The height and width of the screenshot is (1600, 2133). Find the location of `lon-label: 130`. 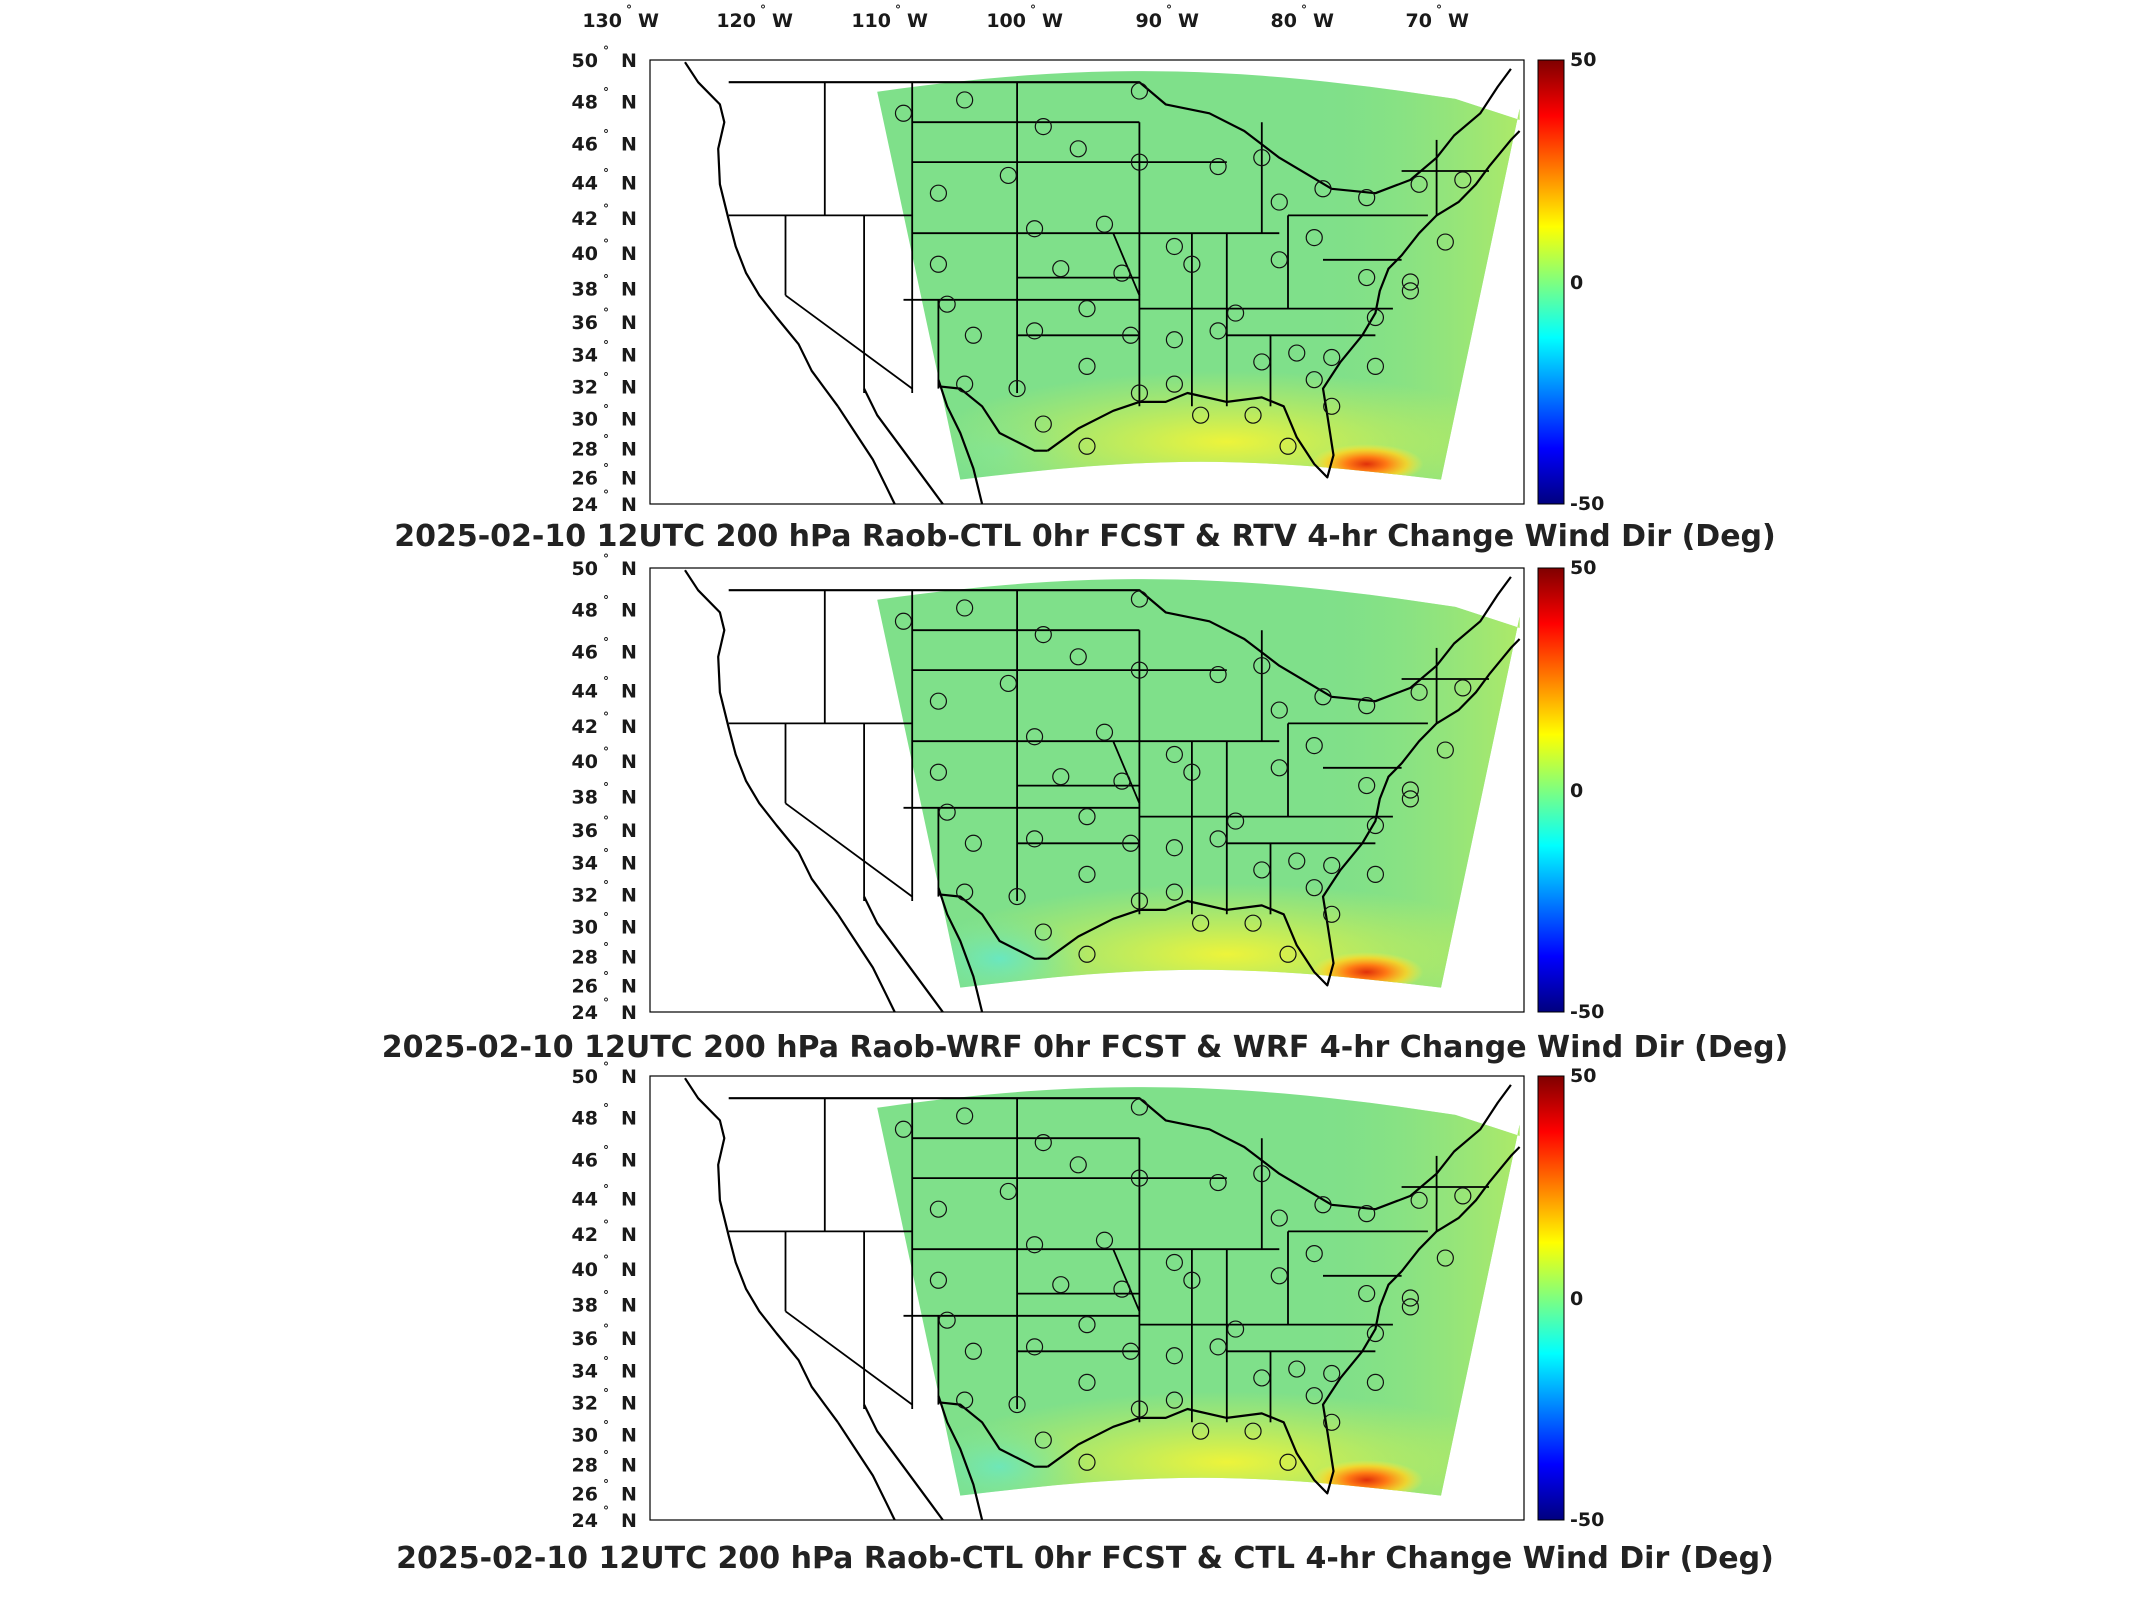

lon-label: 130 is located at coordinates (602, 21).